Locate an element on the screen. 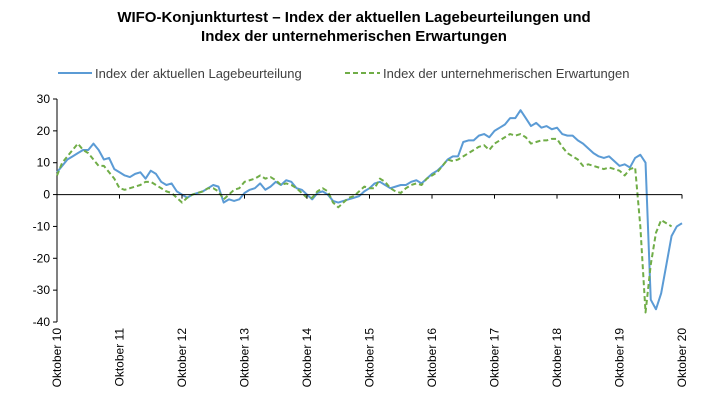 The width and height of the screenshot is (708, 418). x-tick-label: Oktober 16 is located at coordinates (432, 358).